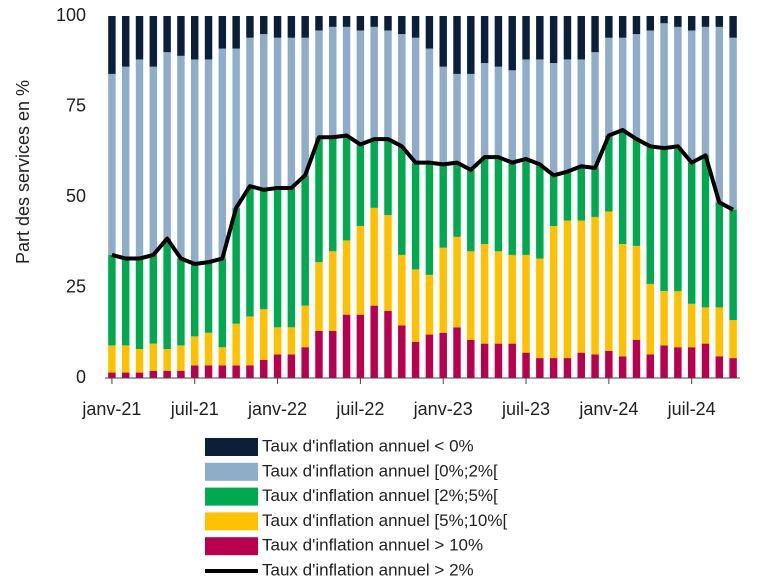  Describe the element at coordinates (81, 377) in the screenshot. I see `y-tick-label: 0` at that location.